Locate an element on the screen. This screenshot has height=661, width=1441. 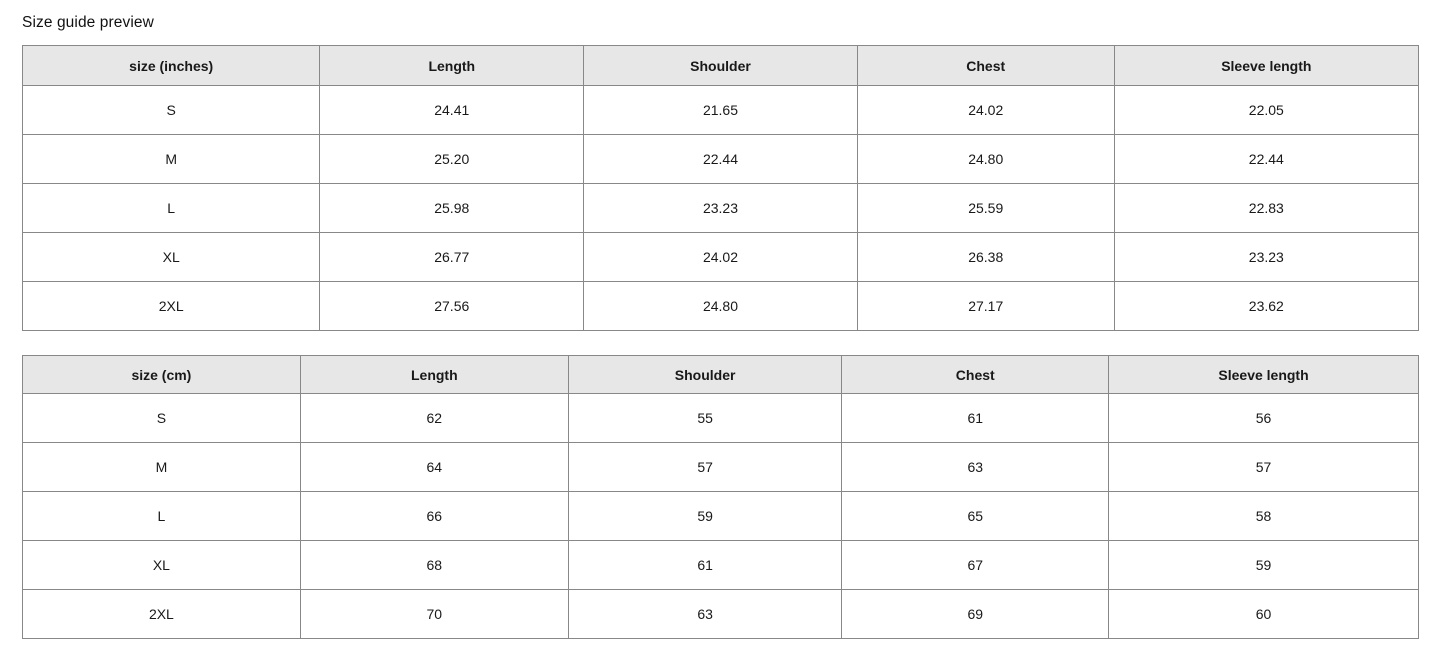
table-row: M 25.20 22.44 24.80 22.44 is located at coordinates (720, 159).